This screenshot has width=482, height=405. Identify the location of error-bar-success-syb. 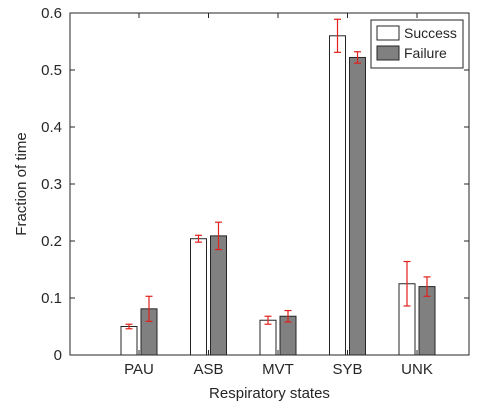
(337, 35).